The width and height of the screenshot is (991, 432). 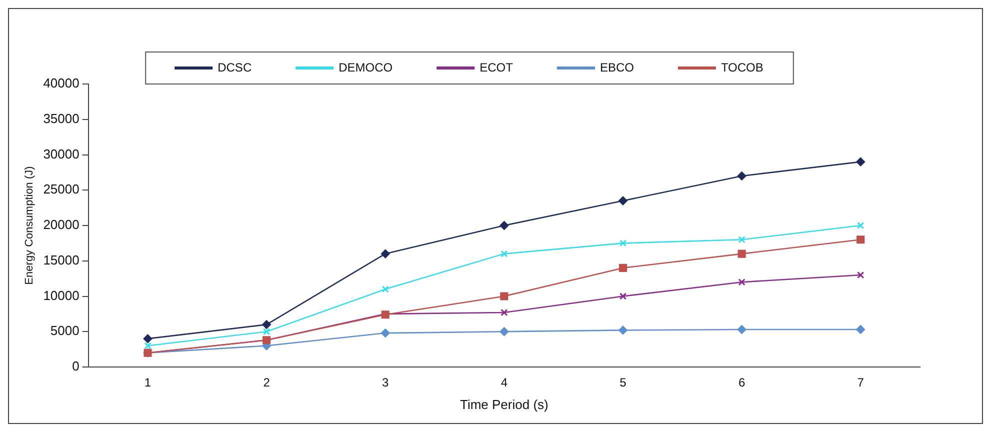 What do you see at coordinates (65, 330) in the screenshot?
I see `y-tick-label: 5000` at bounding box center [65, 330].